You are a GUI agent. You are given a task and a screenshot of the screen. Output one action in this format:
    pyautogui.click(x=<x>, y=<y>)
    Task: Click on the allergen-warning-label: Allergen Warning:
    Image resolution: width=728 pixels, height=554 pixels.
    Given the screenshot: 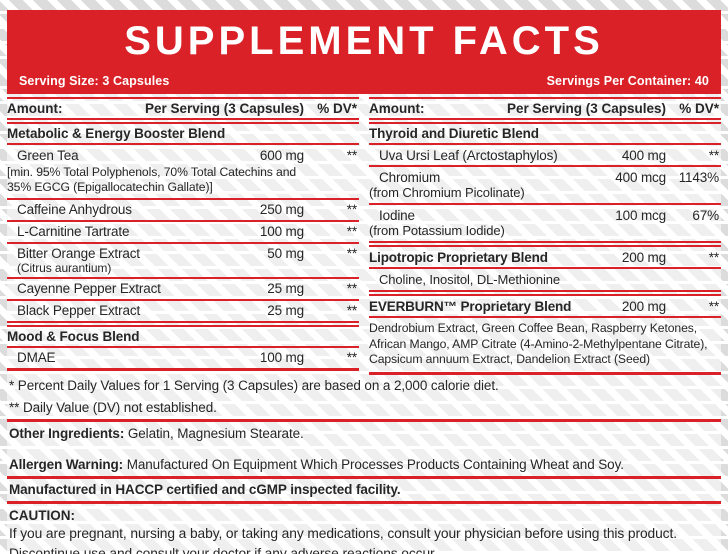 What is the action you would take?
    pyautogui.click(x=66, y=464)
    